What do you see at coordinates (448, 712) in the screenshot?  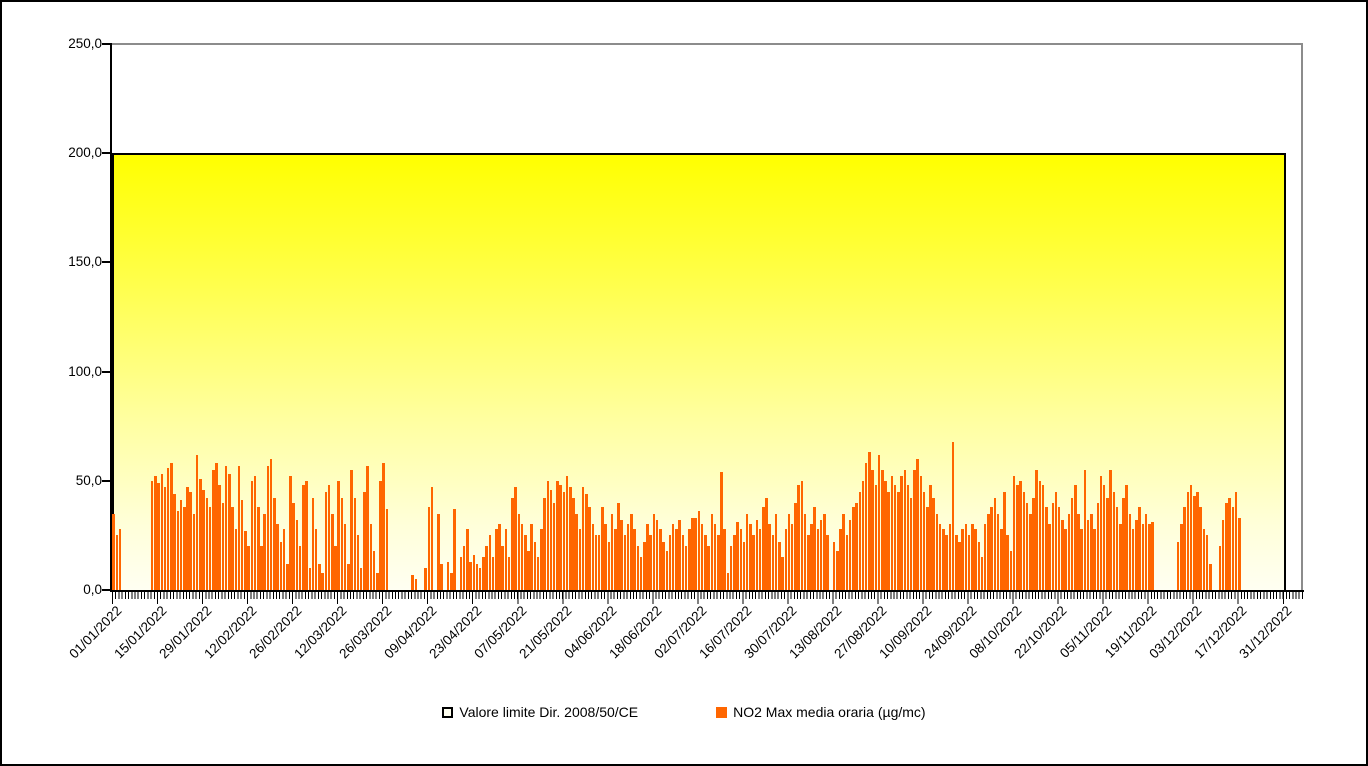 I see `limit-series-marker-icon` at bounding box center [448, 712].